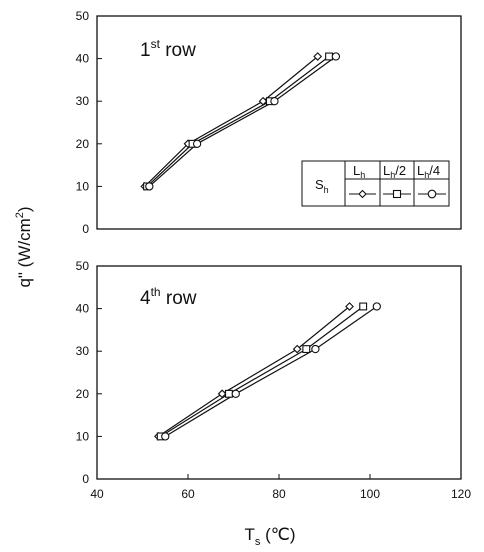 The width and height of the screenshot is (484, 552). I want to click on legend: Sh Lh Lh/2 Lh/4, so click(375, 183).